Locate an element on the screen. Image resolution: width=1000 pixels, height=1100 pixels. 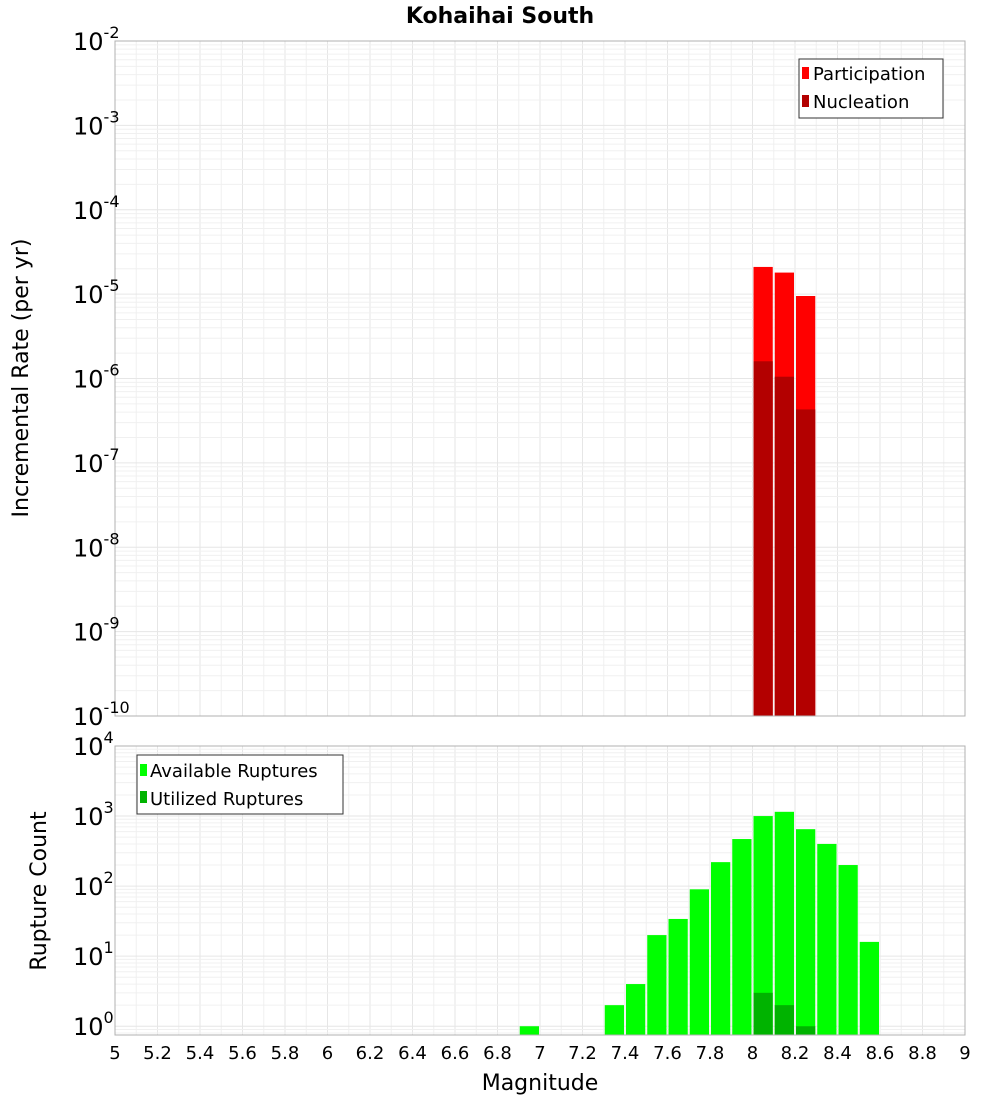
magnitude-tick-label: 7.4 is located at coordinates (625, 1053).